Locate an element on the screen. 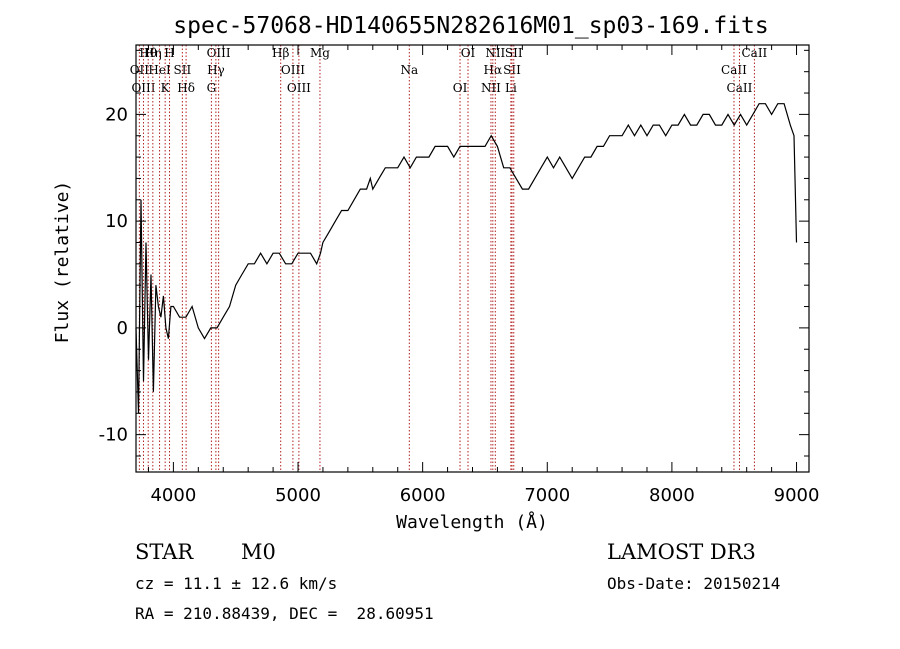  redshift-cz: cz = 11.1 ± 12.6 km/s is located at coordinates (236, 583).